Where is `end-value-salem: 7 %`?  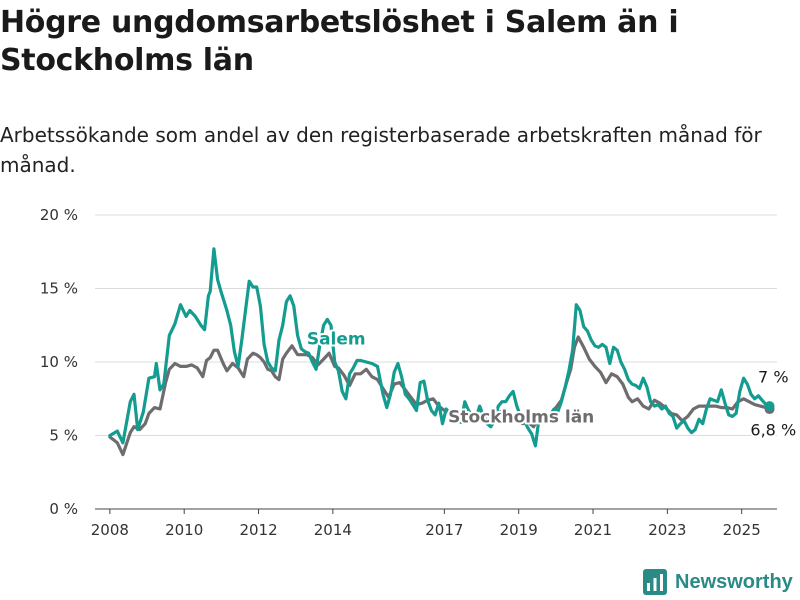 end-value-salem: 7 % is located at coordinates (773, 377).